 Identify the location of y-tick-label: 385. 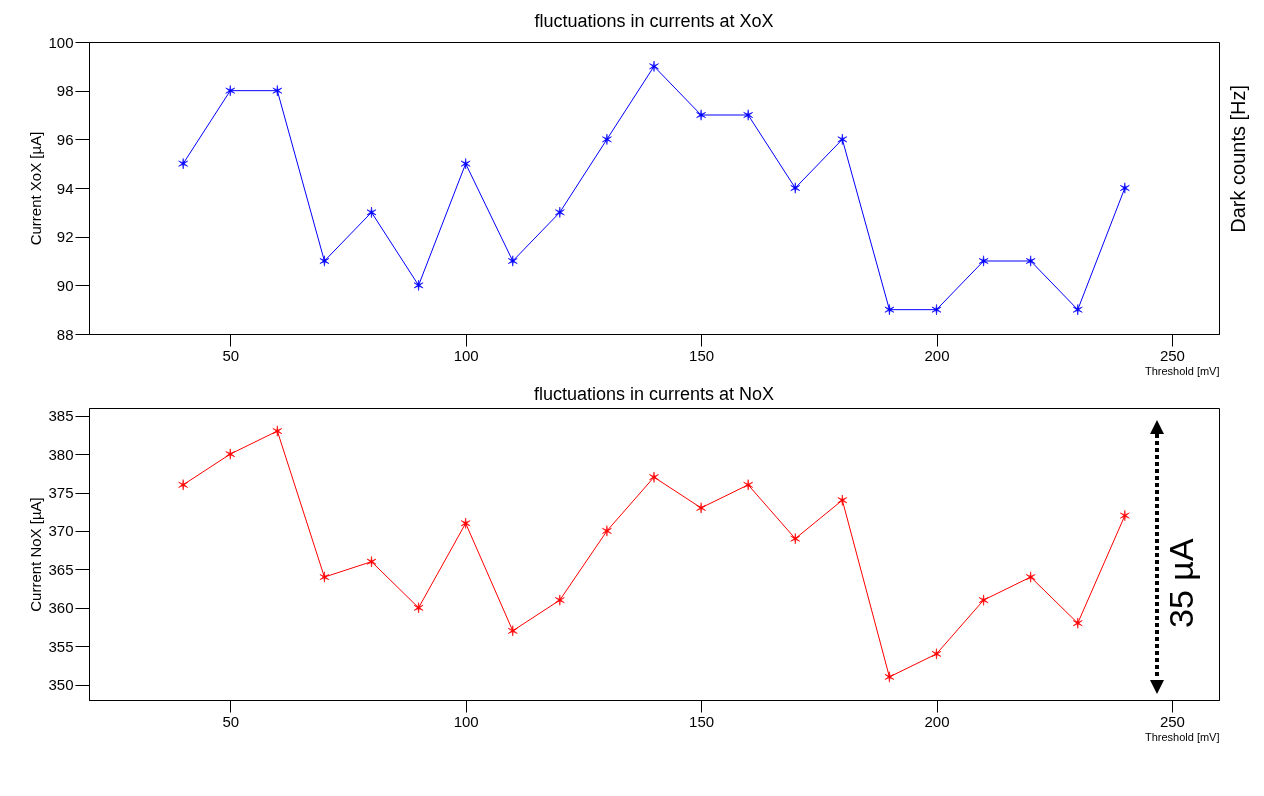
(61, 416).